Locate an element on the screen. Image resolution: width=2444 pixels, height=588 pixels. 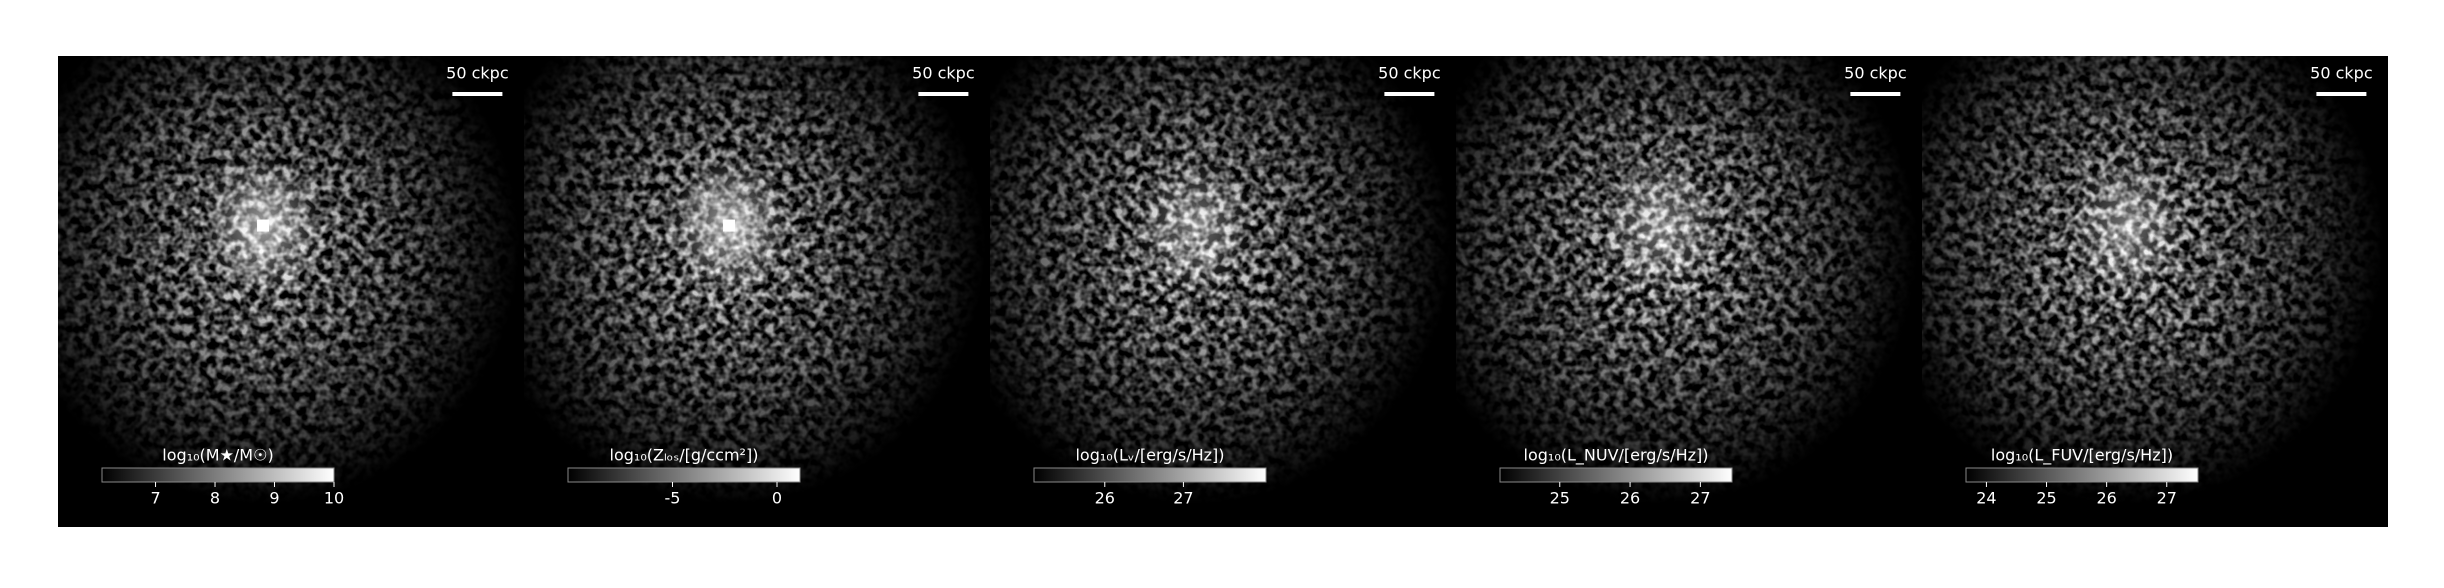
colorbar-label: log₁₀(Zₗₒₛ/[g/ccm²]) is located at coordinates (684, 455).